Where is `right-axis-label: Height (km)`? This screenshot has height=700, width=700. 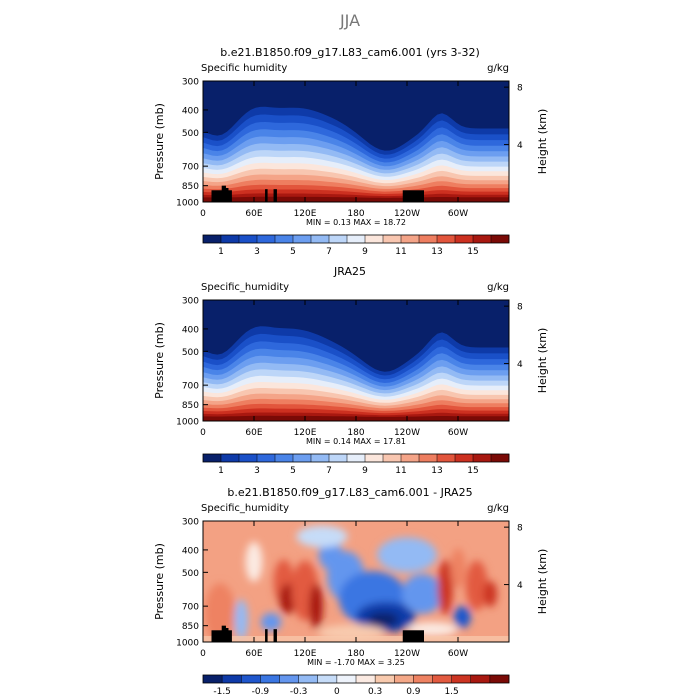 right-axis-label: Height (km) is located at coordinates (542, 361).